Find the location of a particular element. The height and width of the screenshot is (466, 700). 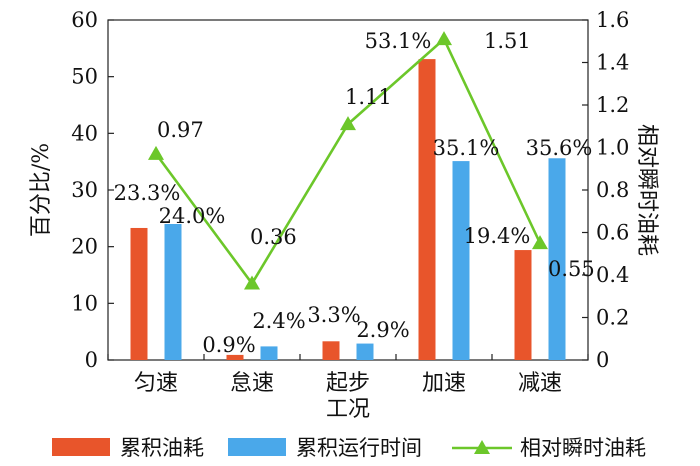

bar-value-label: 3.3% is located at coordinates (333, 315).